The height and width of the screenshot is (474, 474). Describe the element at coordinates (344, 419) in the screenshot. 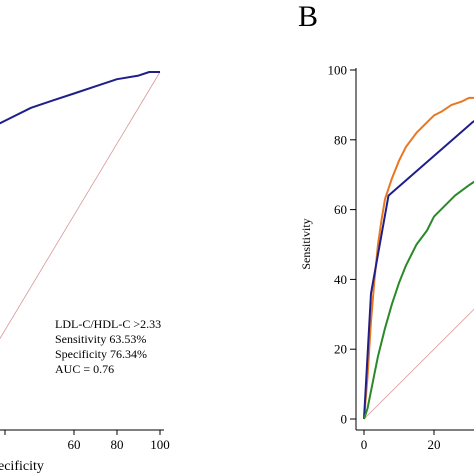

I see `panel-b-y-tick-label: 0` at that location.